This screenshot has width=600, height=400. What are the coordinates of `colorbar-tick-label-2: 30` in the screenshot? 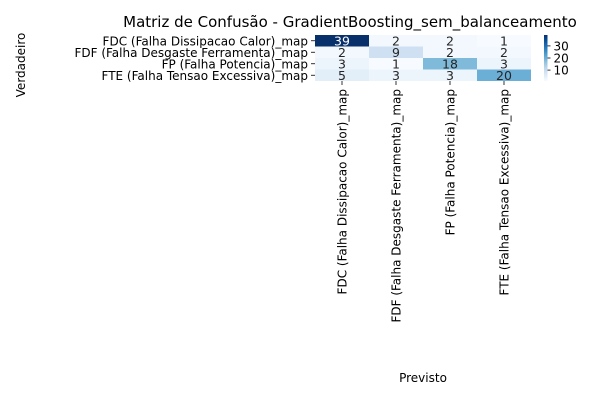 It's located at (561, 46).